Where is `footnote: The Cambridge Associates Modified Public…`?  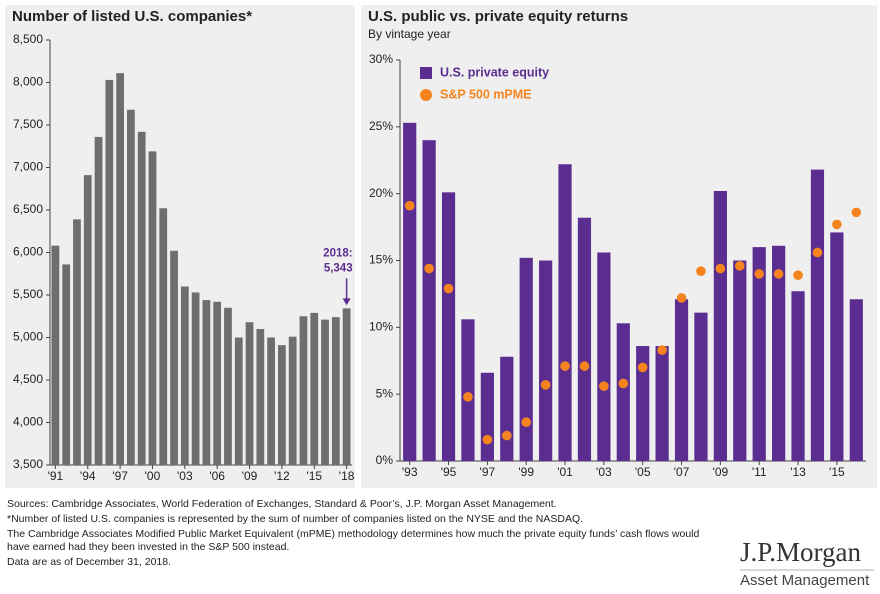
footnote: The Cambridge Associates Modified Public… is located at coordinates (353, 540).